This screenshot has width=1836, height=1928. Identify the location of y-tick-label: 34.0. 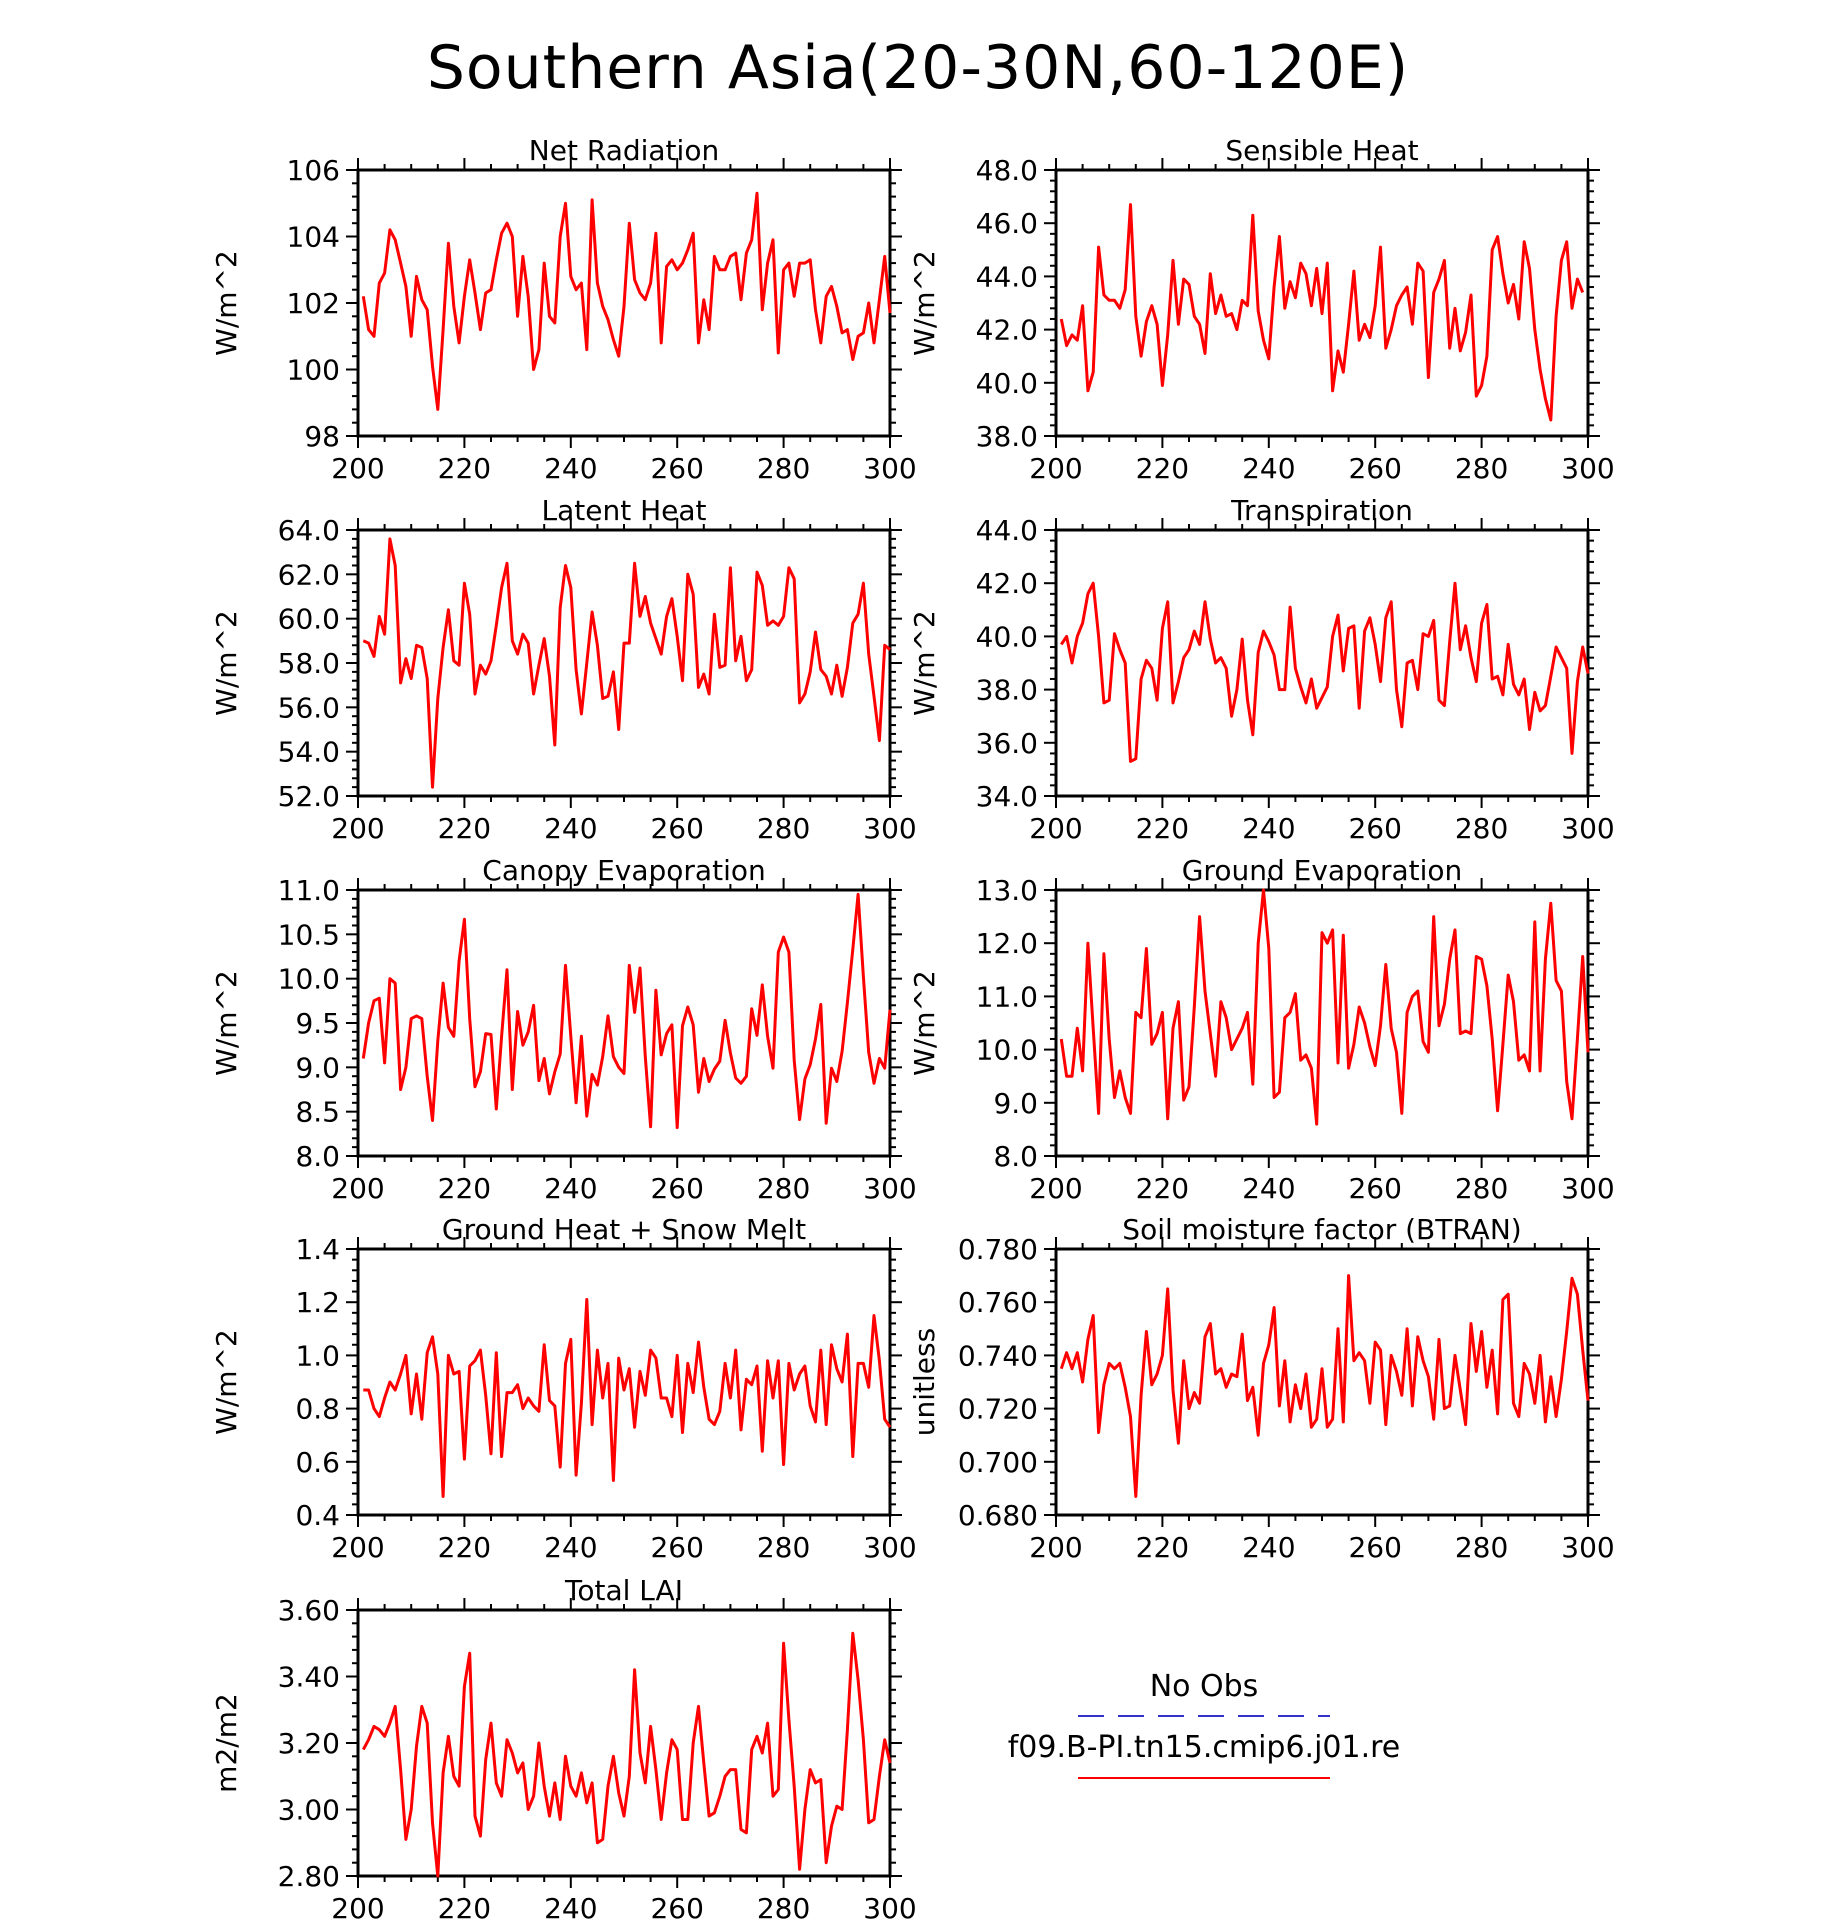
(1007, 796).